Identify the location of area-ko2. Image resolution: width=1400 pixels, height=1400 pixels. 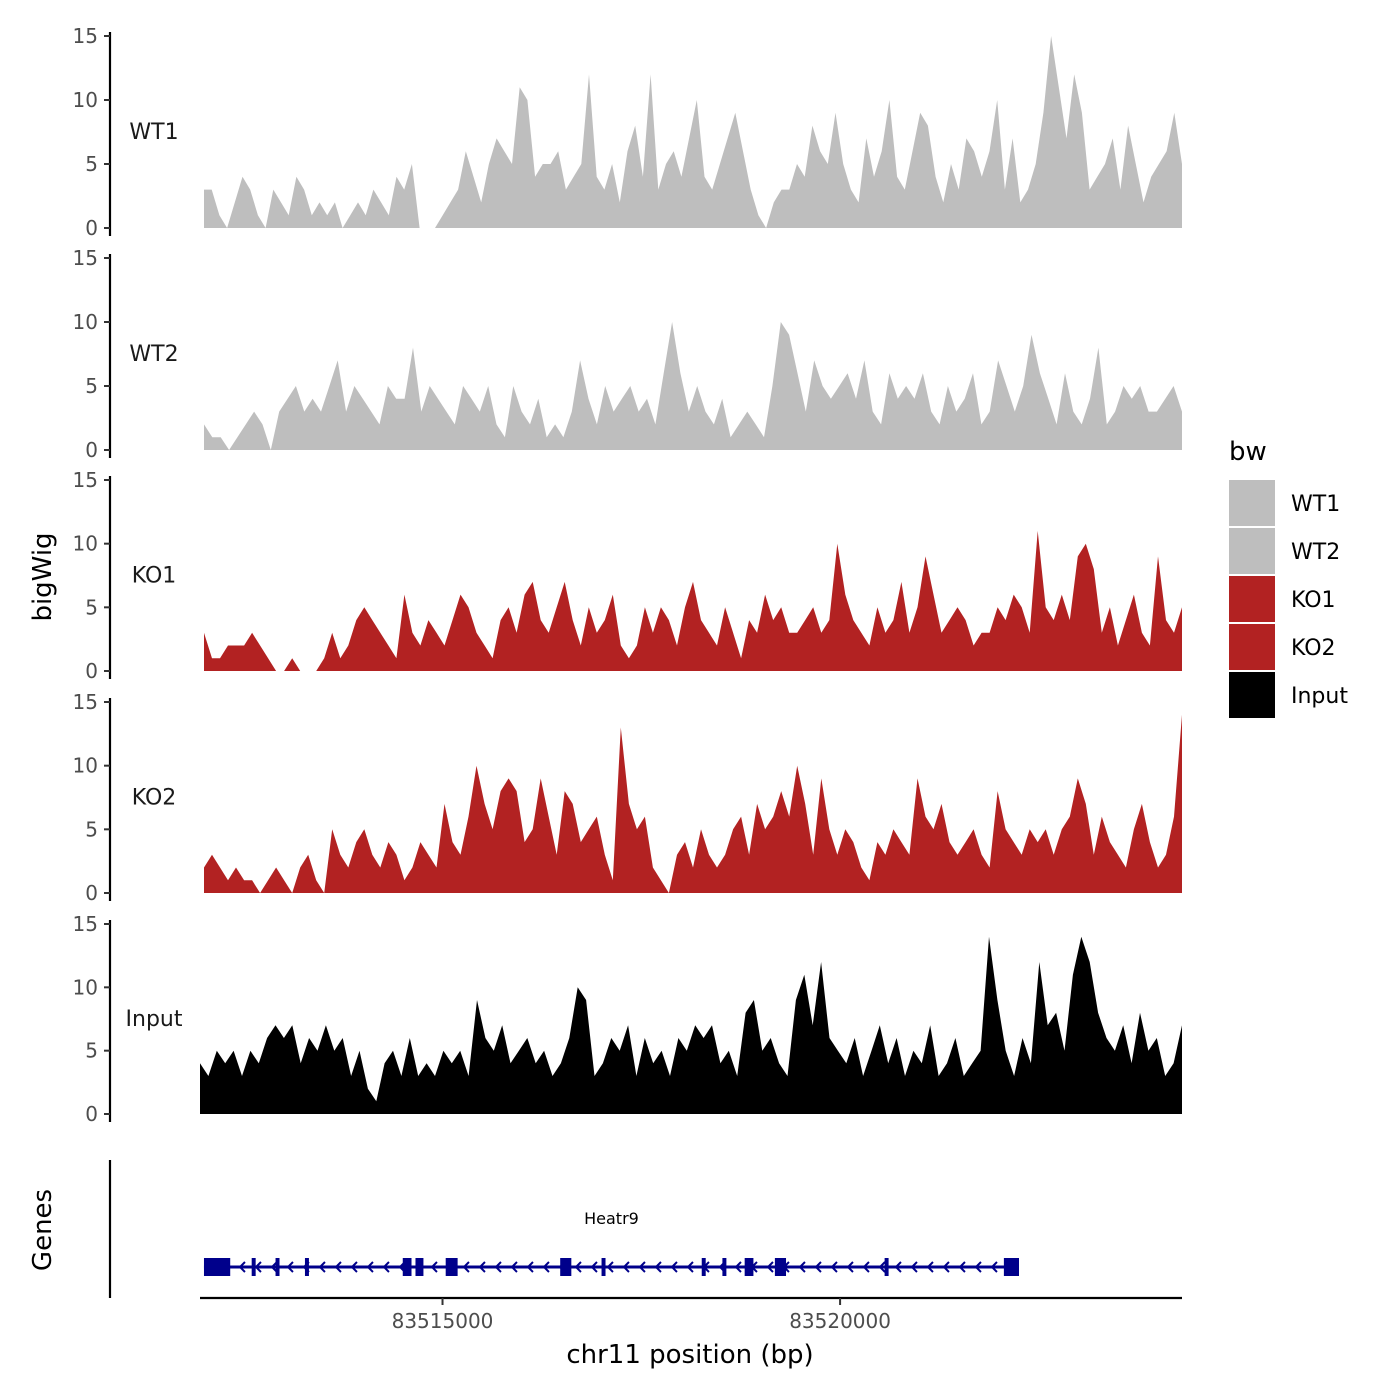
(693, 803).